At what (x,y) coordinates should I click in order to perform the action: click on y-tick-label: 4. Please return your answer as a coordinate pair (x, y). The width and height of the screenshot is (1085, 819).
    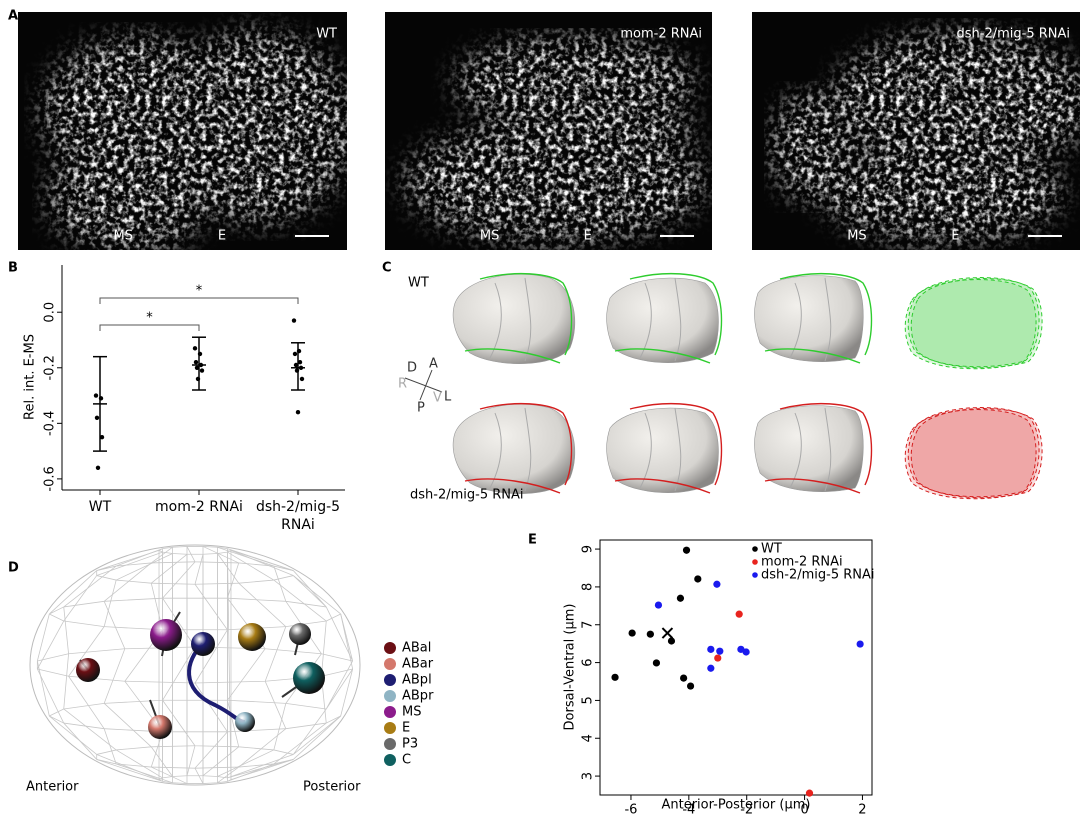
    Looking at the image, I should click on (588, 738).